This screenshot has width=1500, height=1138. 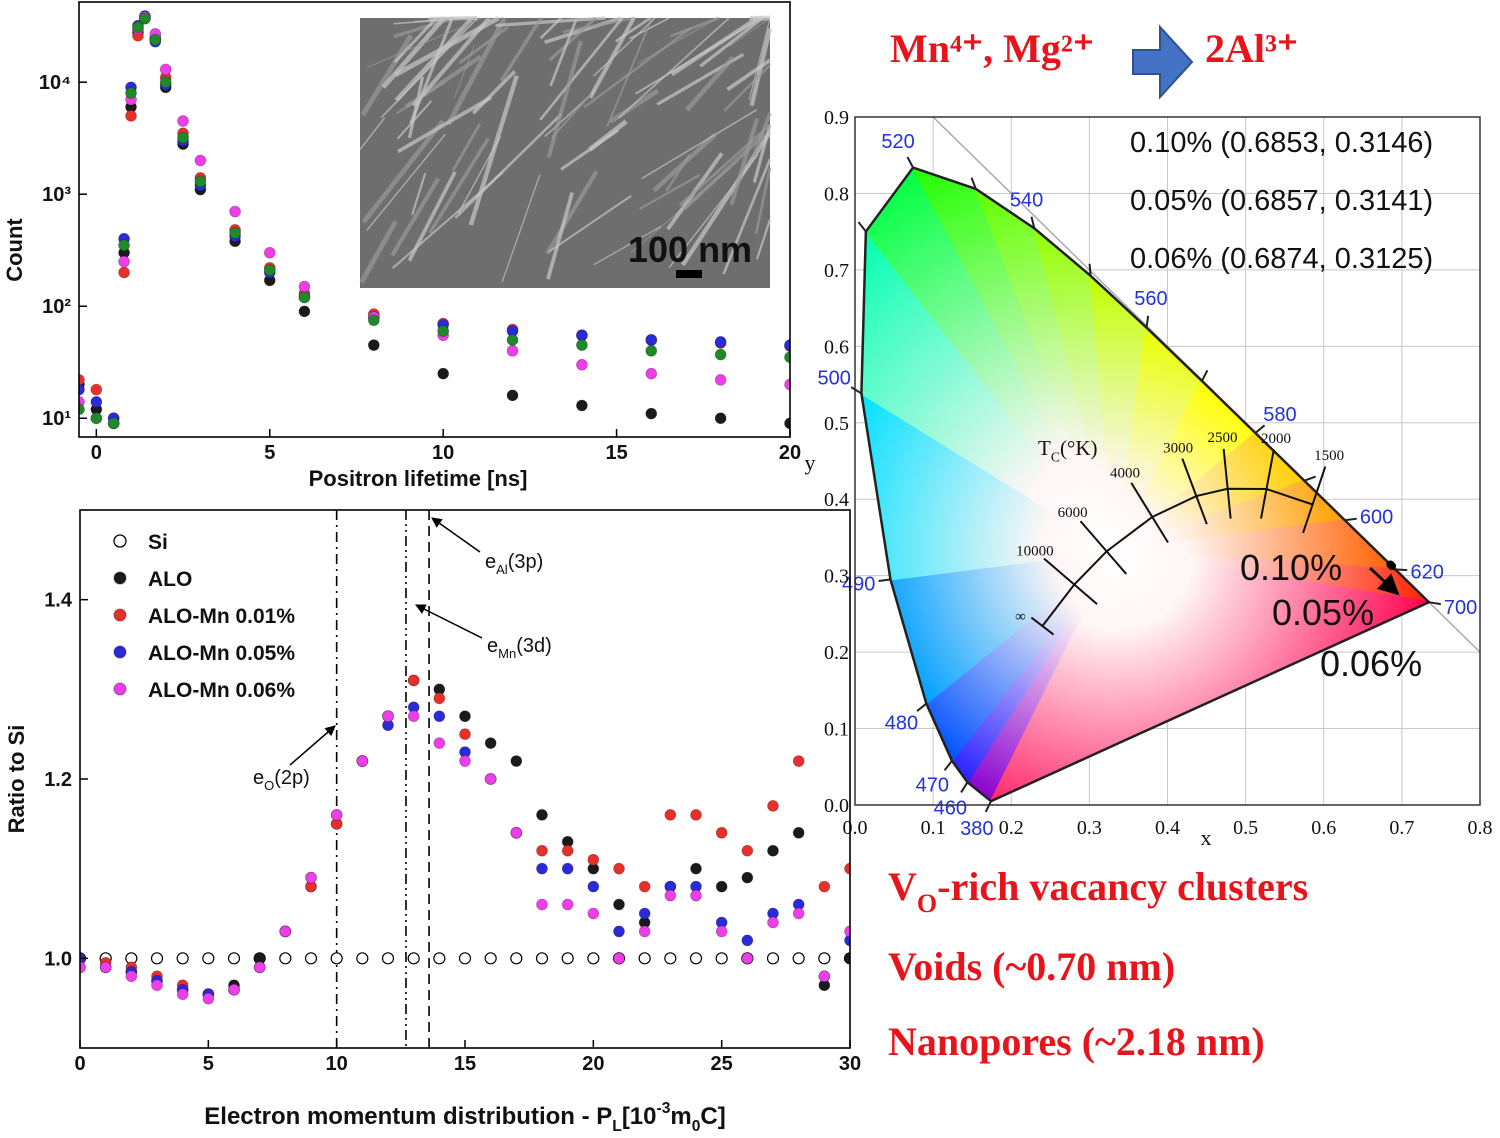 What do you see at coordinates (55, 83) in the screenshot?
I see `y-tick-label: 10⁴` at bounding box center [55, 83].